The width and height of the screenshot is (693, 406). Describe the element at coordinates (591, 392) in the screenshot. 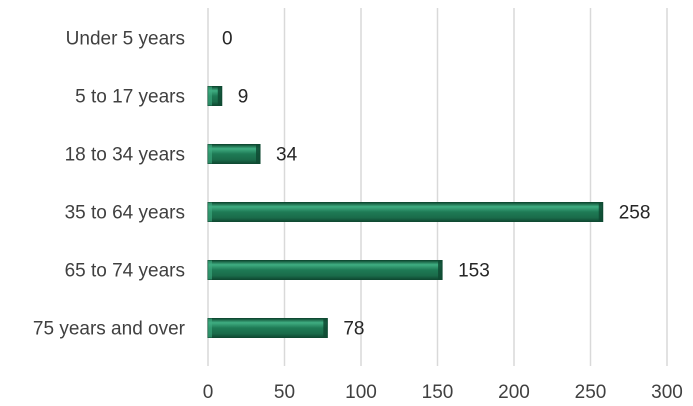

I see `x-tick-label: 250` at that location.